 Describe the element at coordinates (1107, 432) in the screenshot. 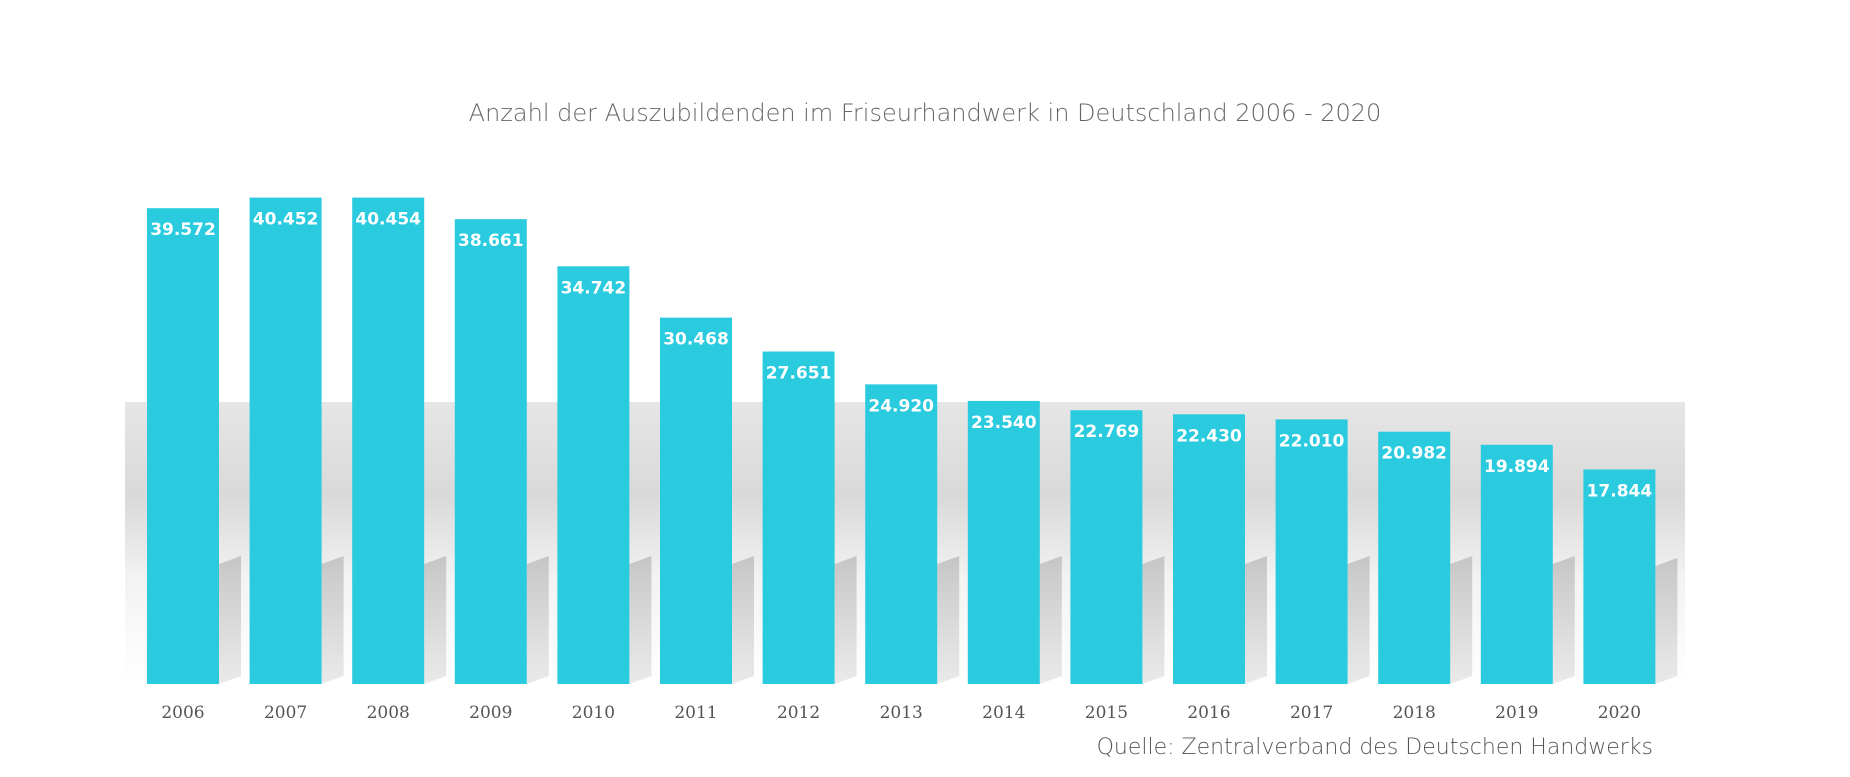

I see `value-label-2015: 22.769` at that location.